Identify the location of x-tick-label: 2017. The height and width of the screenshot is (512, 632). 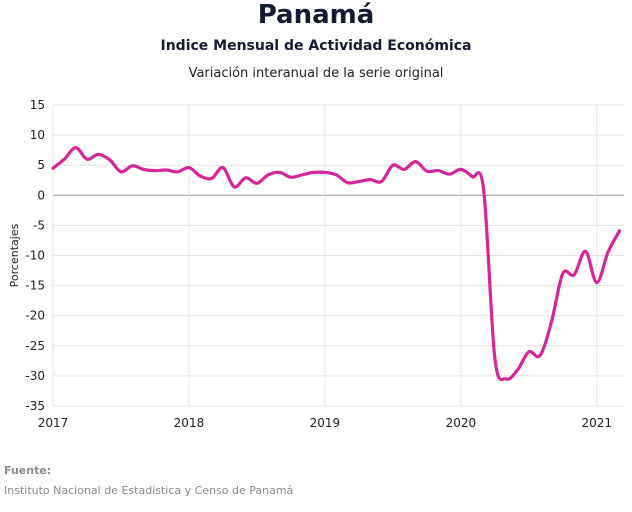
(53, 423).